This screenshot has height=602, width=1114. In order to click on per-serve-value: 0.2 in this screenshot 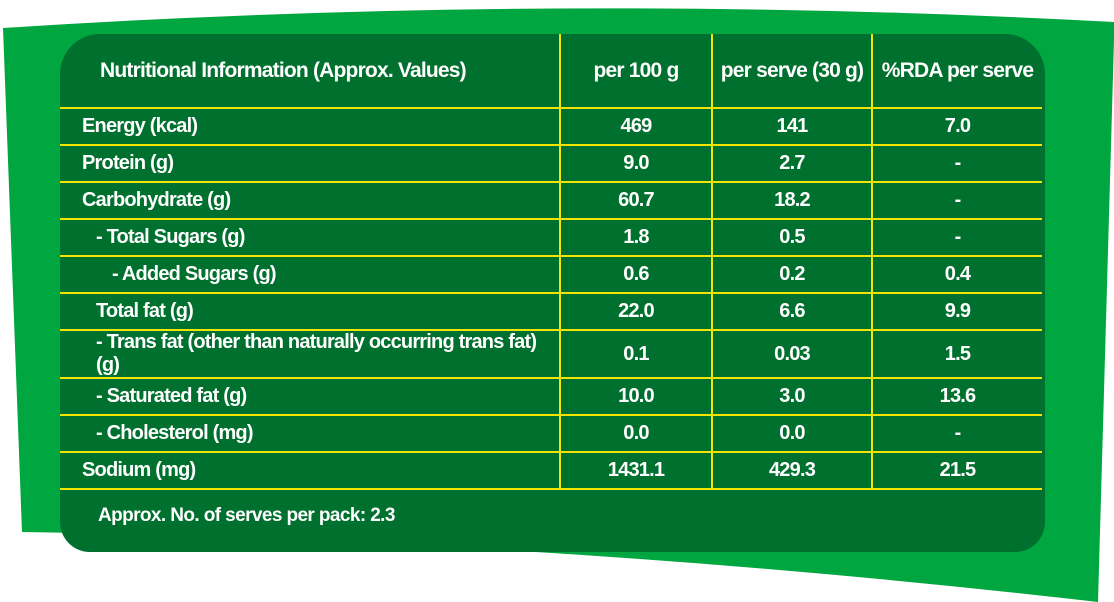, I will do `click(792, 274)`.